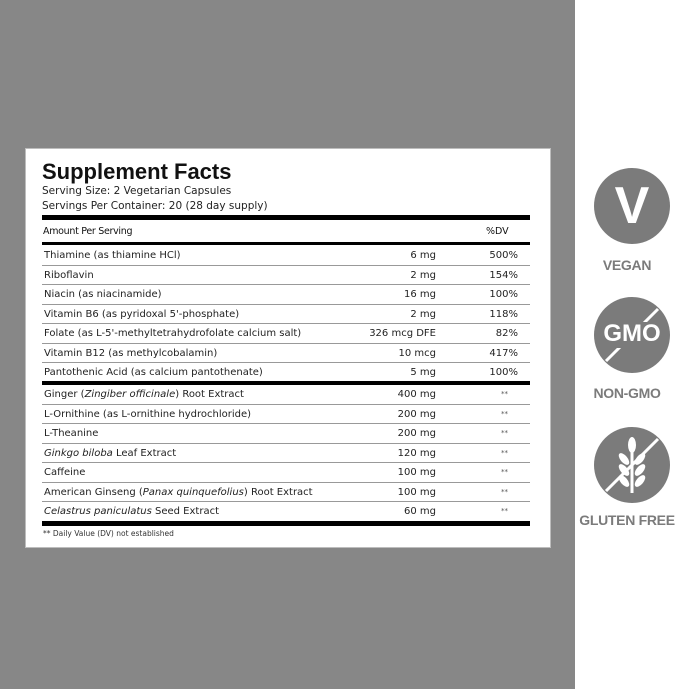 This screenshot has height=689, width=679. Describe the element at coordinates (144, 453) in the screenshot. I see `name-part: Leaf Extract` at that location.